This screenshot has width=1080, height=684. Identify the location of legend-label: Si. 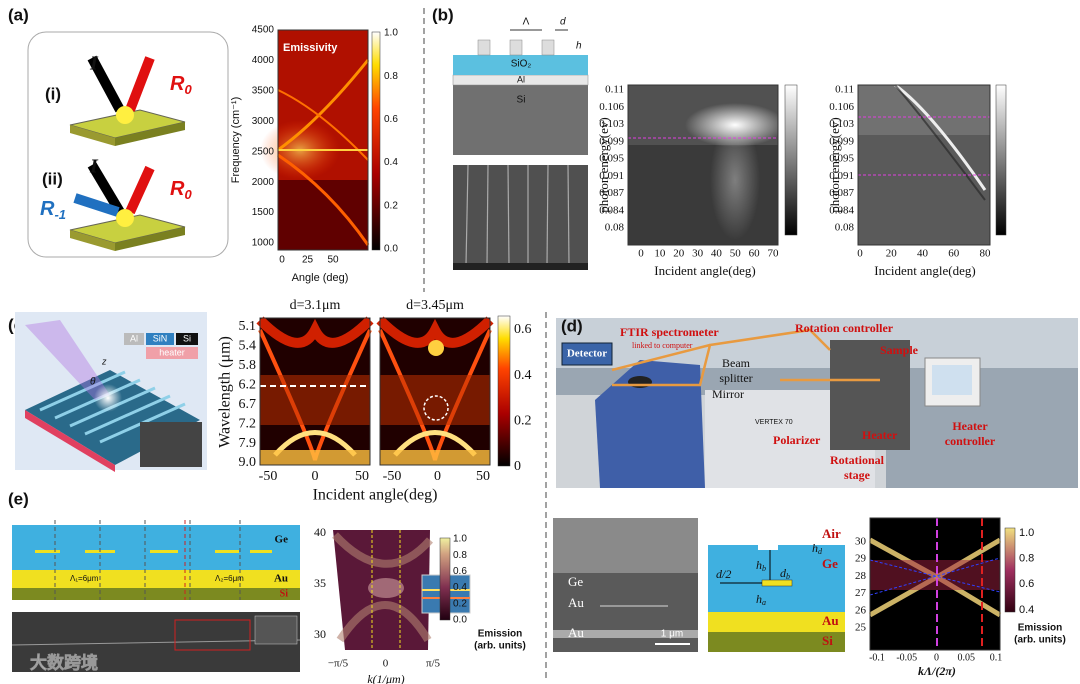
(187, 338).